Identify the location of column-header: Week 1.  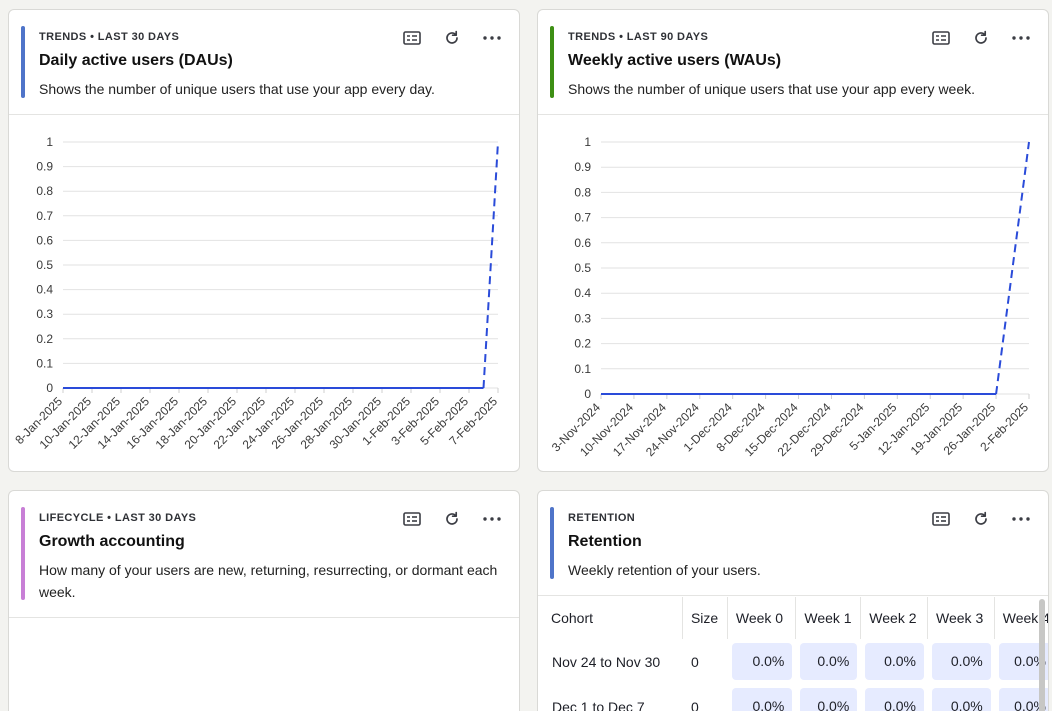
(829, 618).